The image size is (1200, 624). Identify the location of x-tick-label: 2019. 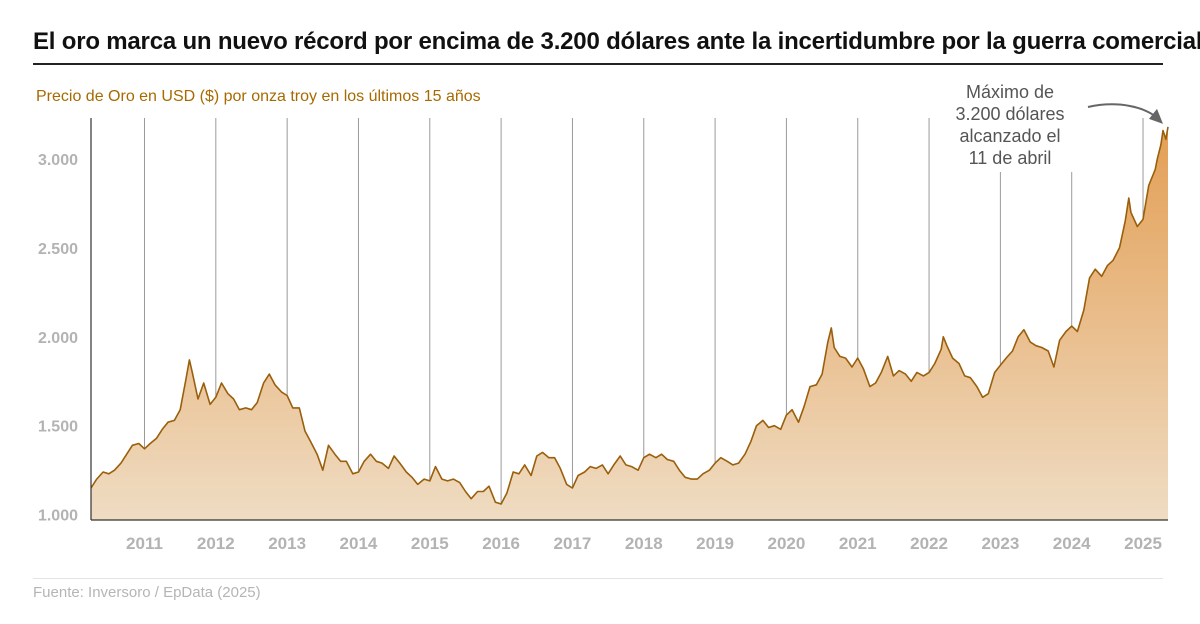
(715, 543).